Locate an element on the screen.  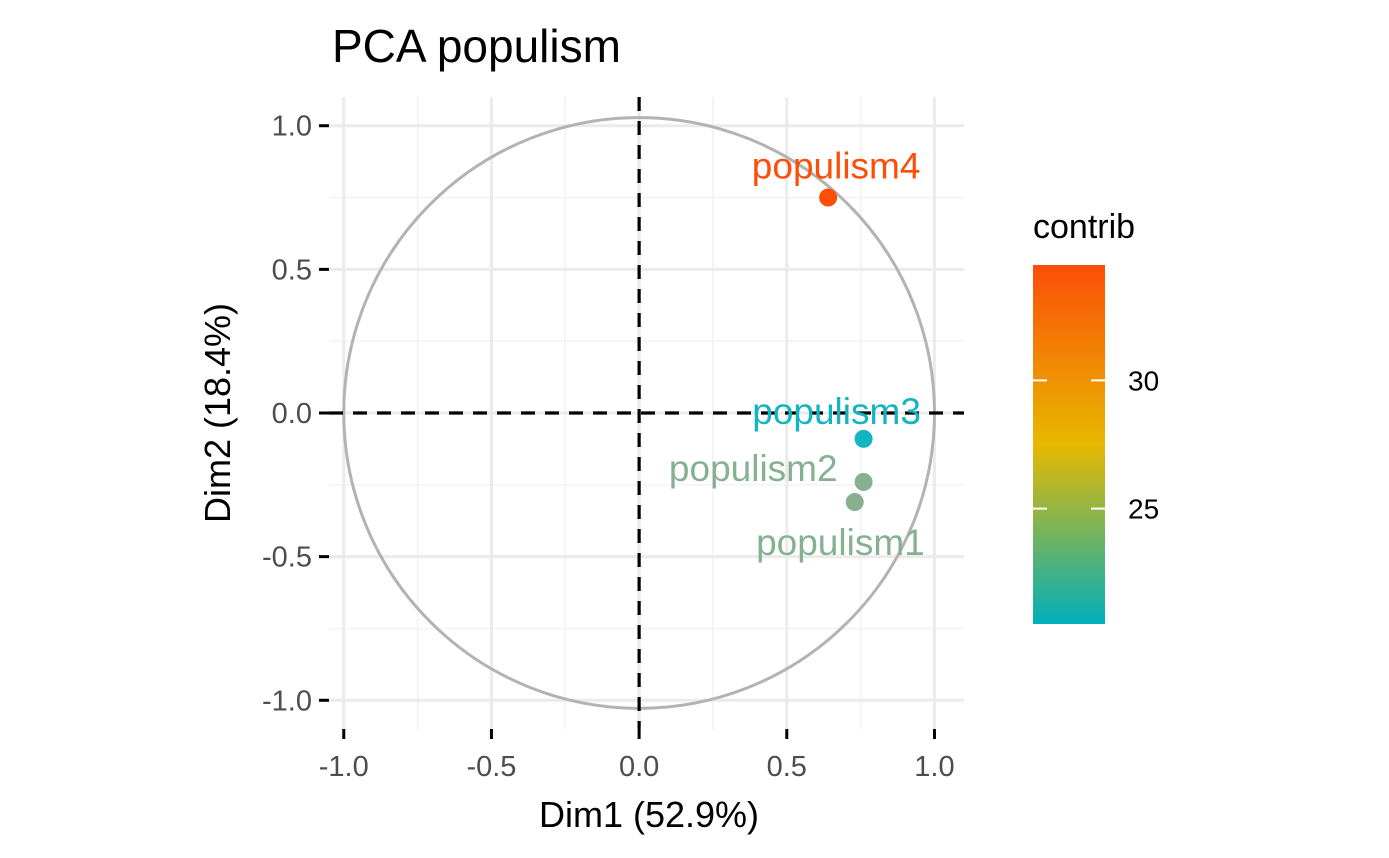
y-axis: -1.0 -0.5 0.0 0.5 1.0 is located at coordinates (295, 414).